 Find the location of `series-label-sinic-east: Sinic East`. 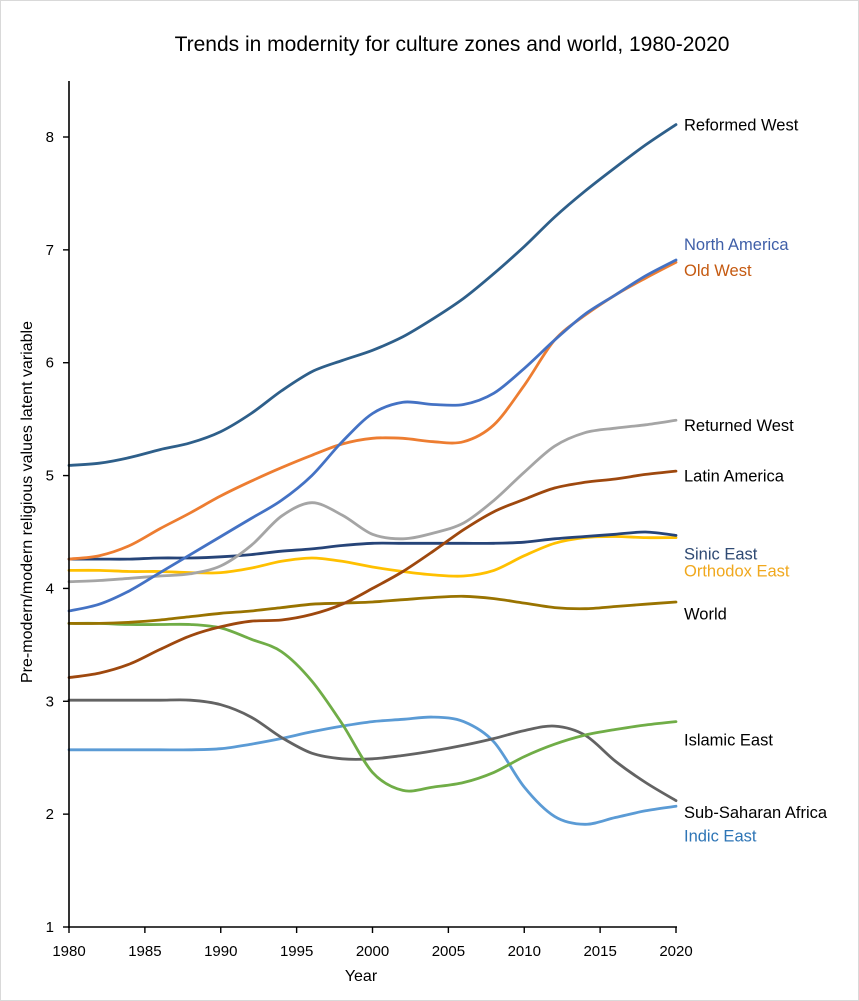

series-label-sinic-east: Sinic East is located at coordinates (721, 554).